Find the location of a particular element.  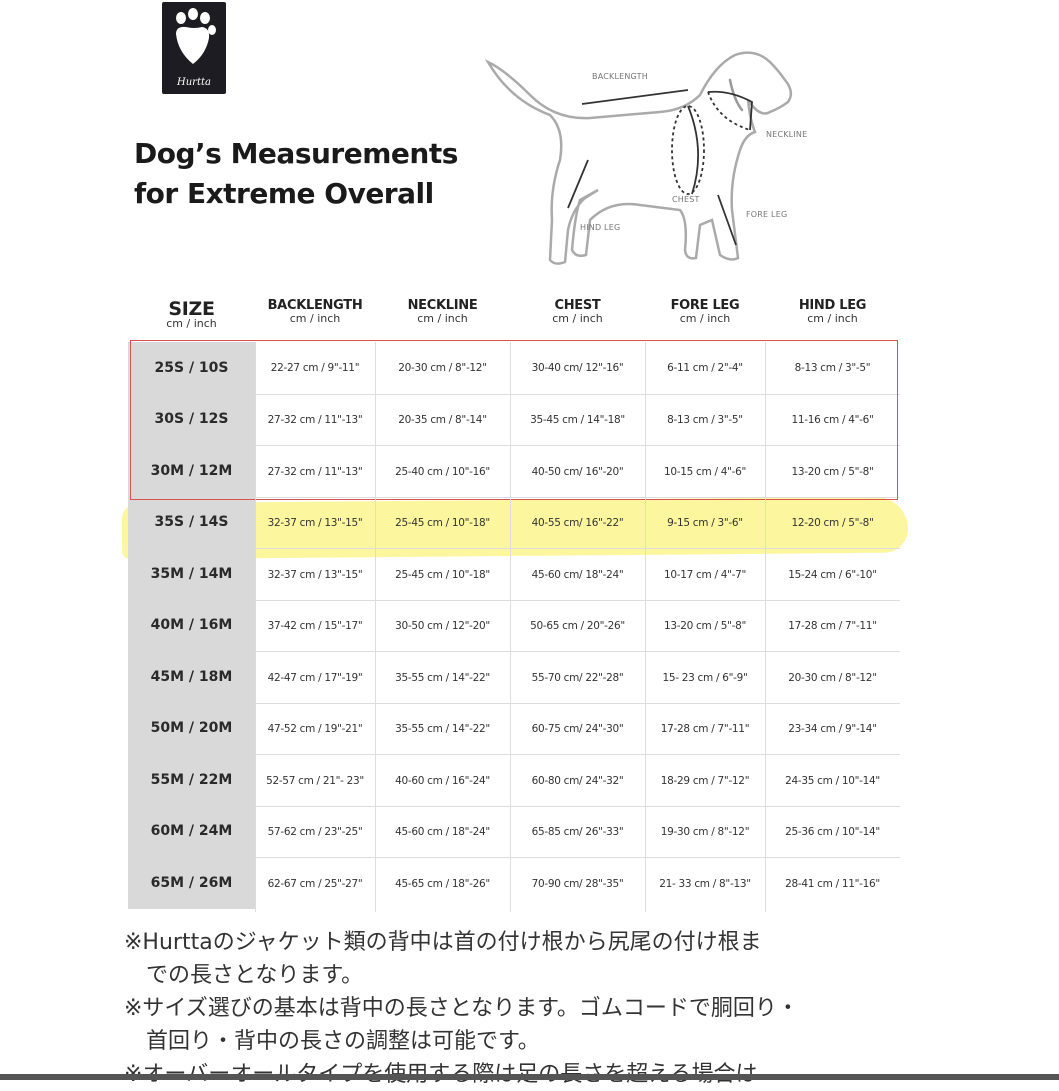

table-cell: 42-47 cm / 17"-19" is located at coordinates (315, 677).